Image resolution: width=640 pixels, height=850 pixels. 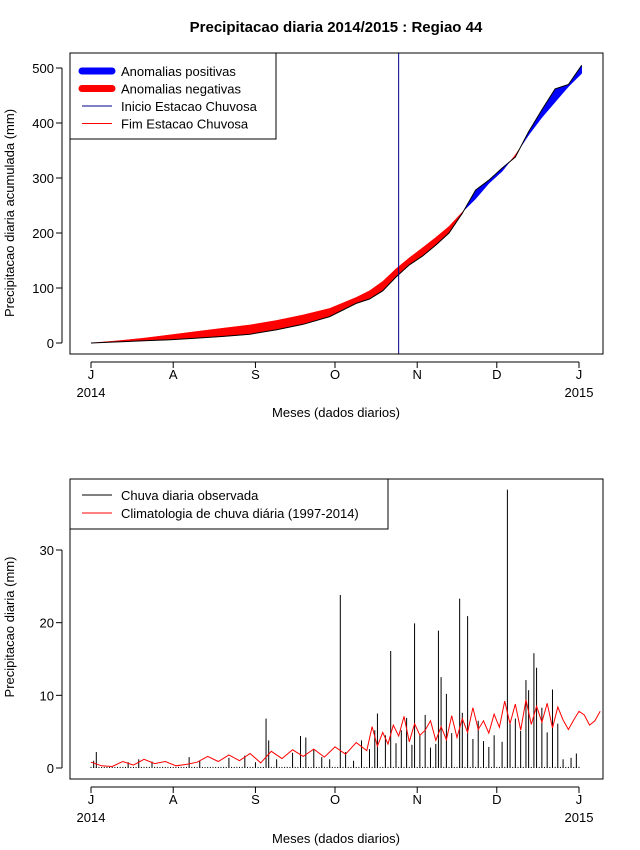 I want to click on chart1-x-tick-label: D, so click(x=496, y=374).